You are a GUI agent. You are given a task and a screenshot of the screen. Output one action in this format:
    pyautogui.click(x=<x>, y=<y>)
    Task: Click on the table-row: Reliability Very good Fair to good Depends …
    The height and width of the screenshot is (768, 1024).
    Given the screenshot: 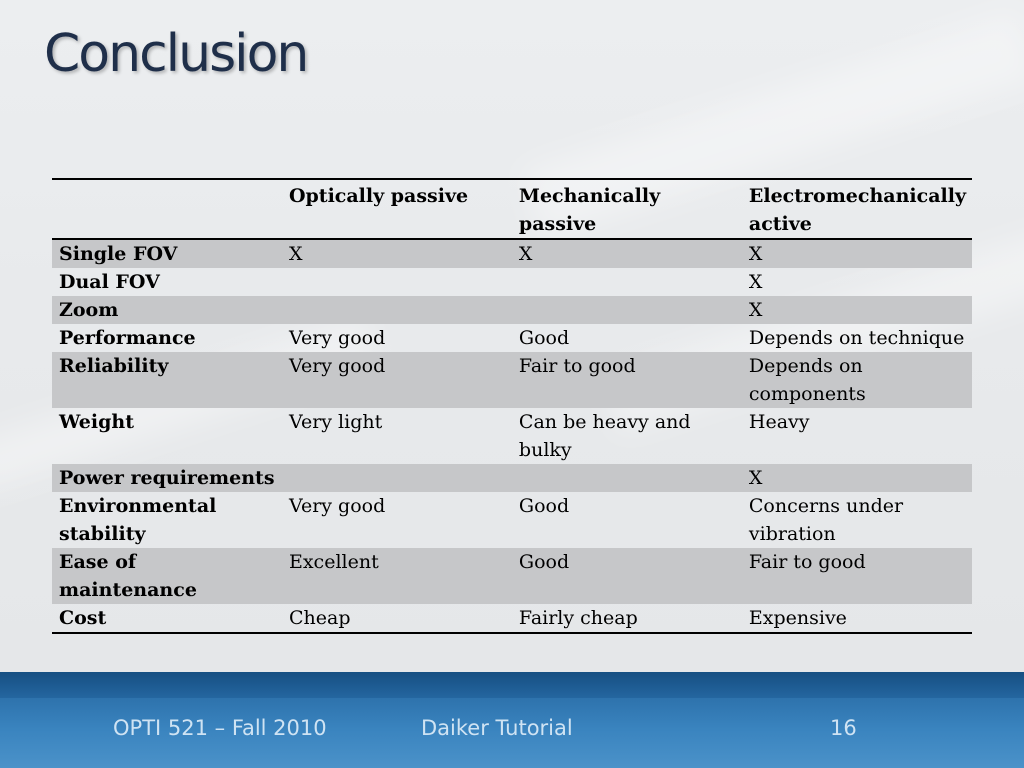 What is the action you would take?
    pyautogui.click(x=512, y=380)
    